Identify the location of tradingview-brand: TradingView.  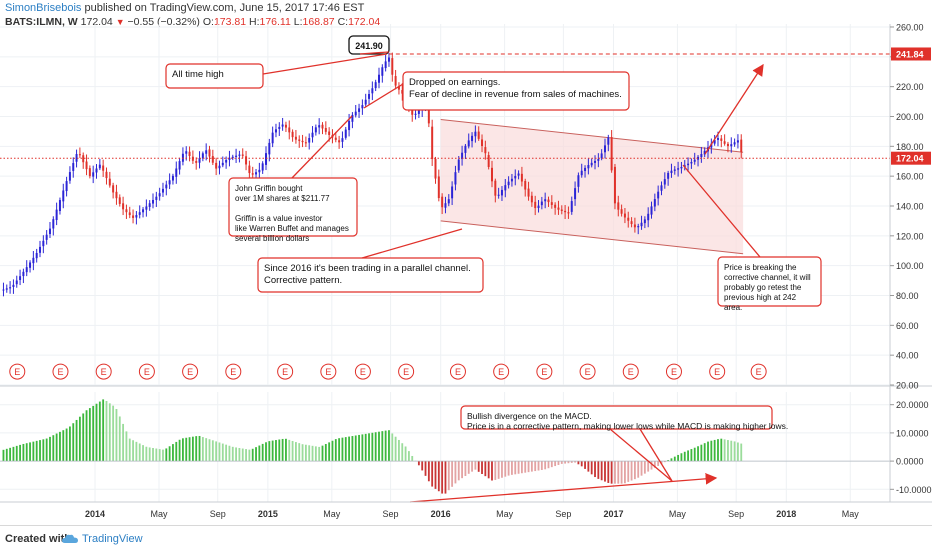
(112, 539).